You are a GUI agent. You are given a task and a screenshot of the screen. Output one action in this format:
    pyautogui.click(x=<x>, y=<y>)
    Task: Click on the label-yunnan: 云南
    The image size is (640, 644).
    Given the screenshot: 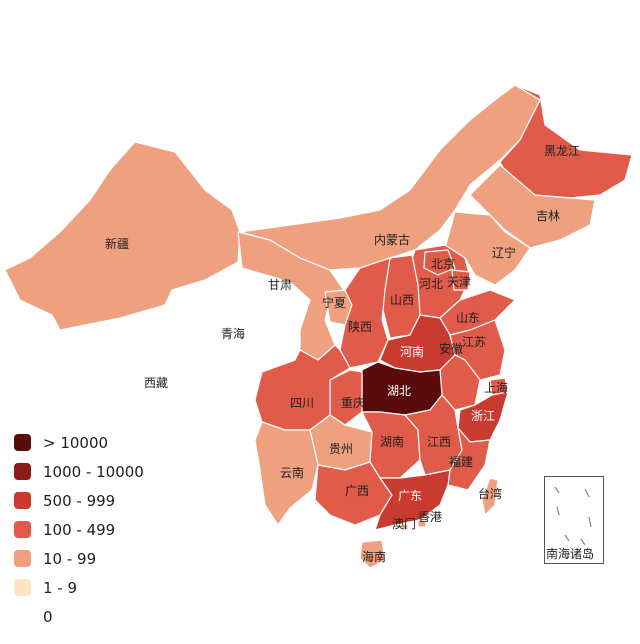 What is the action you would take?
    pyautogui.click(x=292, y=472)
    